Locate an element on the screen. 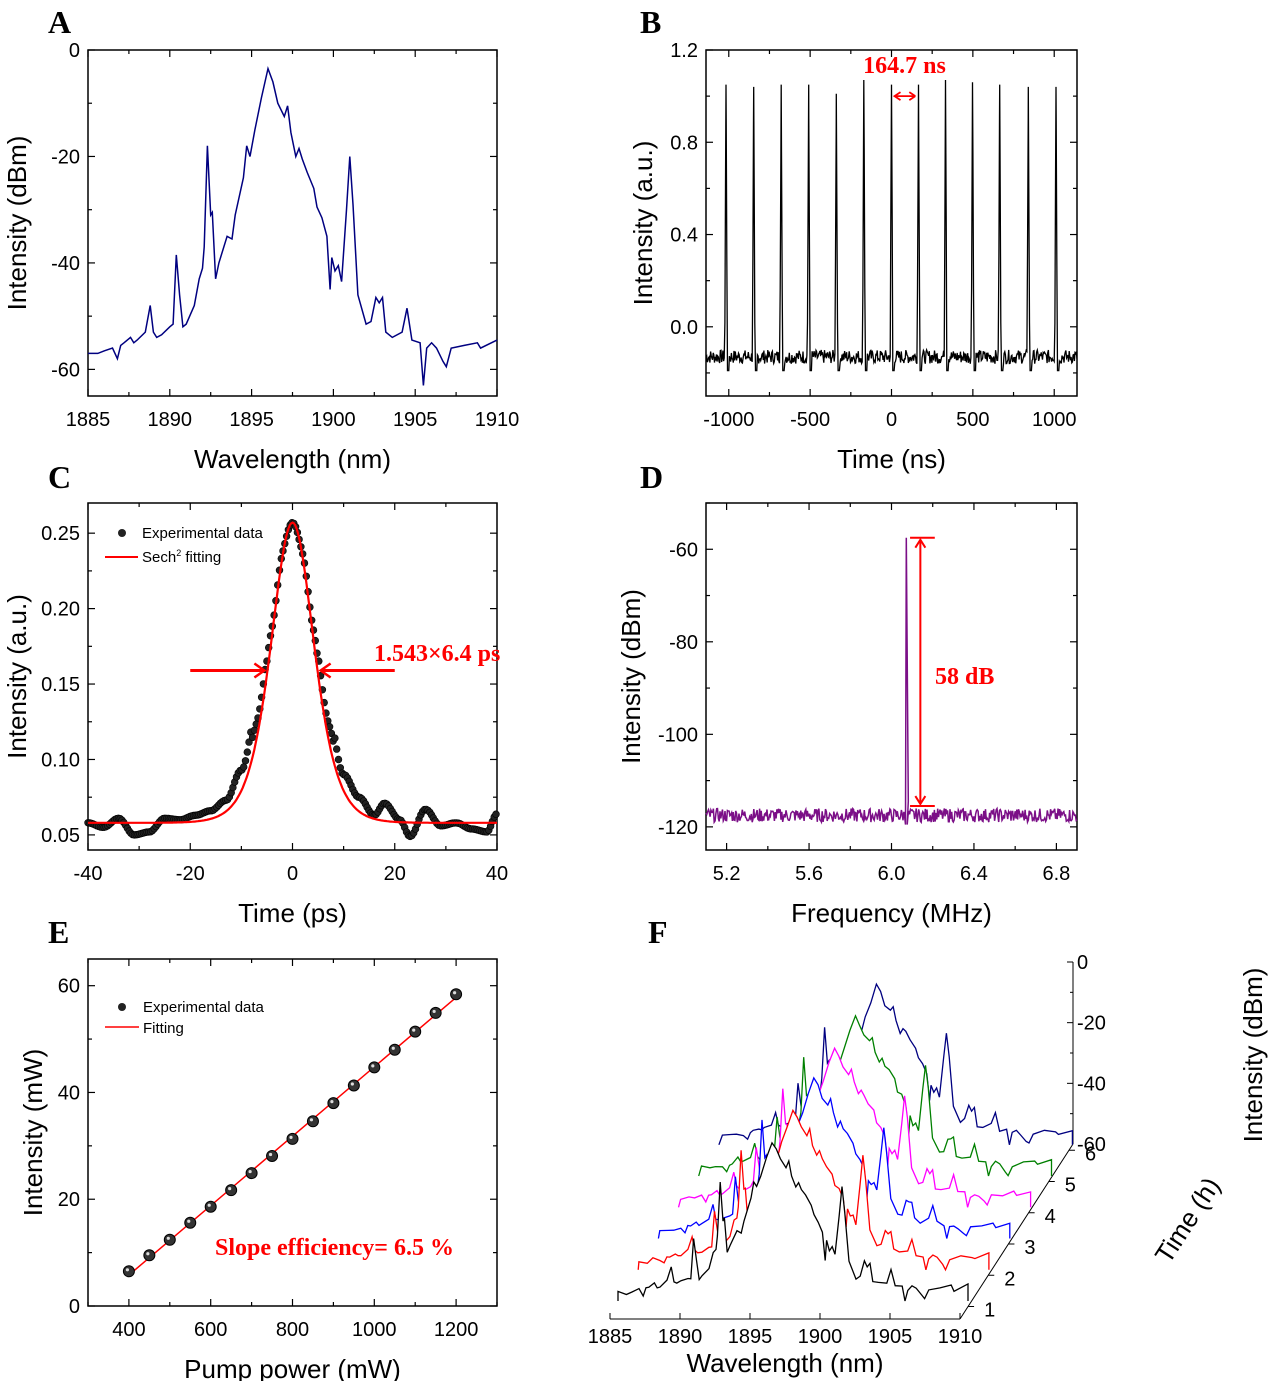  y-tick-label: 40 is located at coordinates (69, 1093).